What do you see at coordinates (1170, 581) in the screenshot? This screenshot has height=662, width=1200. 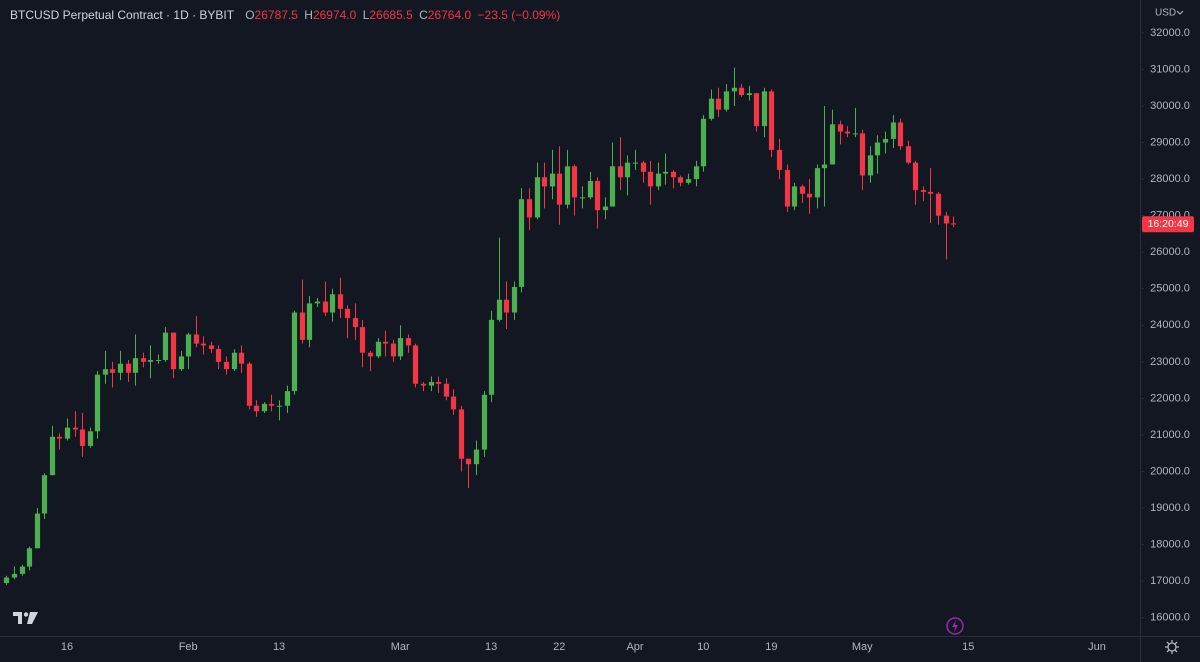 I see `y-tick-label: 17000.0` at bounding box center [1170, 581].